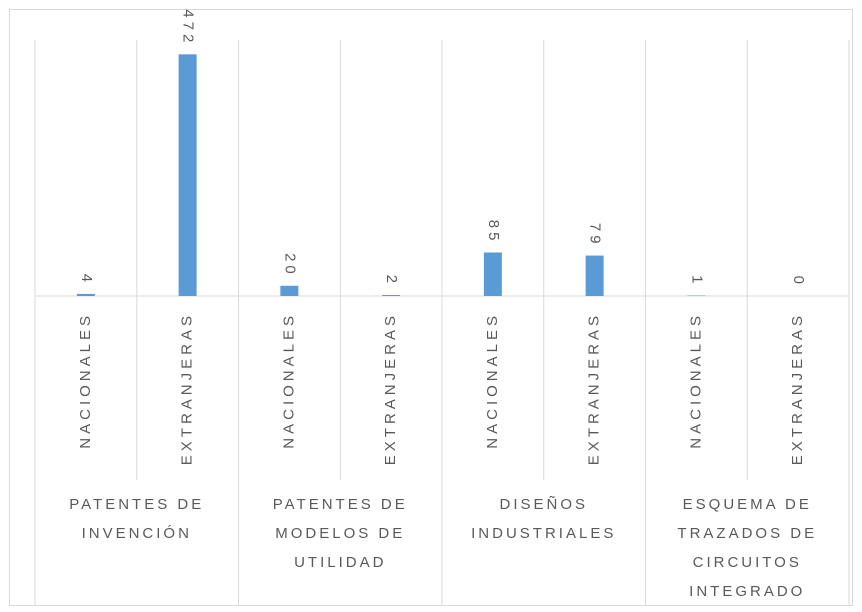 Image resolution: width=862 pixels, height=612 pixels. Describe the element at coordinates (595, 235) in the screenshot. I see `data-label: 79` at that location.